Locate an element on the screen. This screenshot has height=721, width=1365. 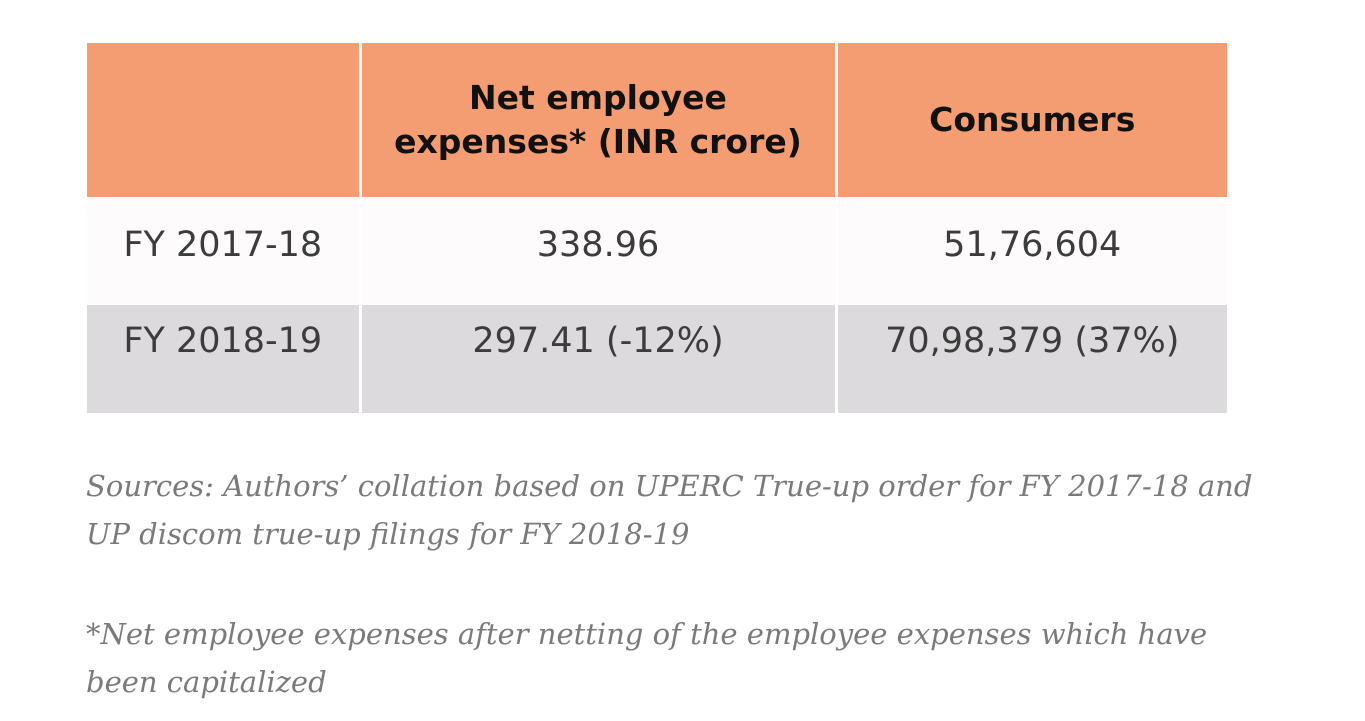
table-row: FY 2017-18 338.96 51,76,604 is located at coordinates (657, 251).